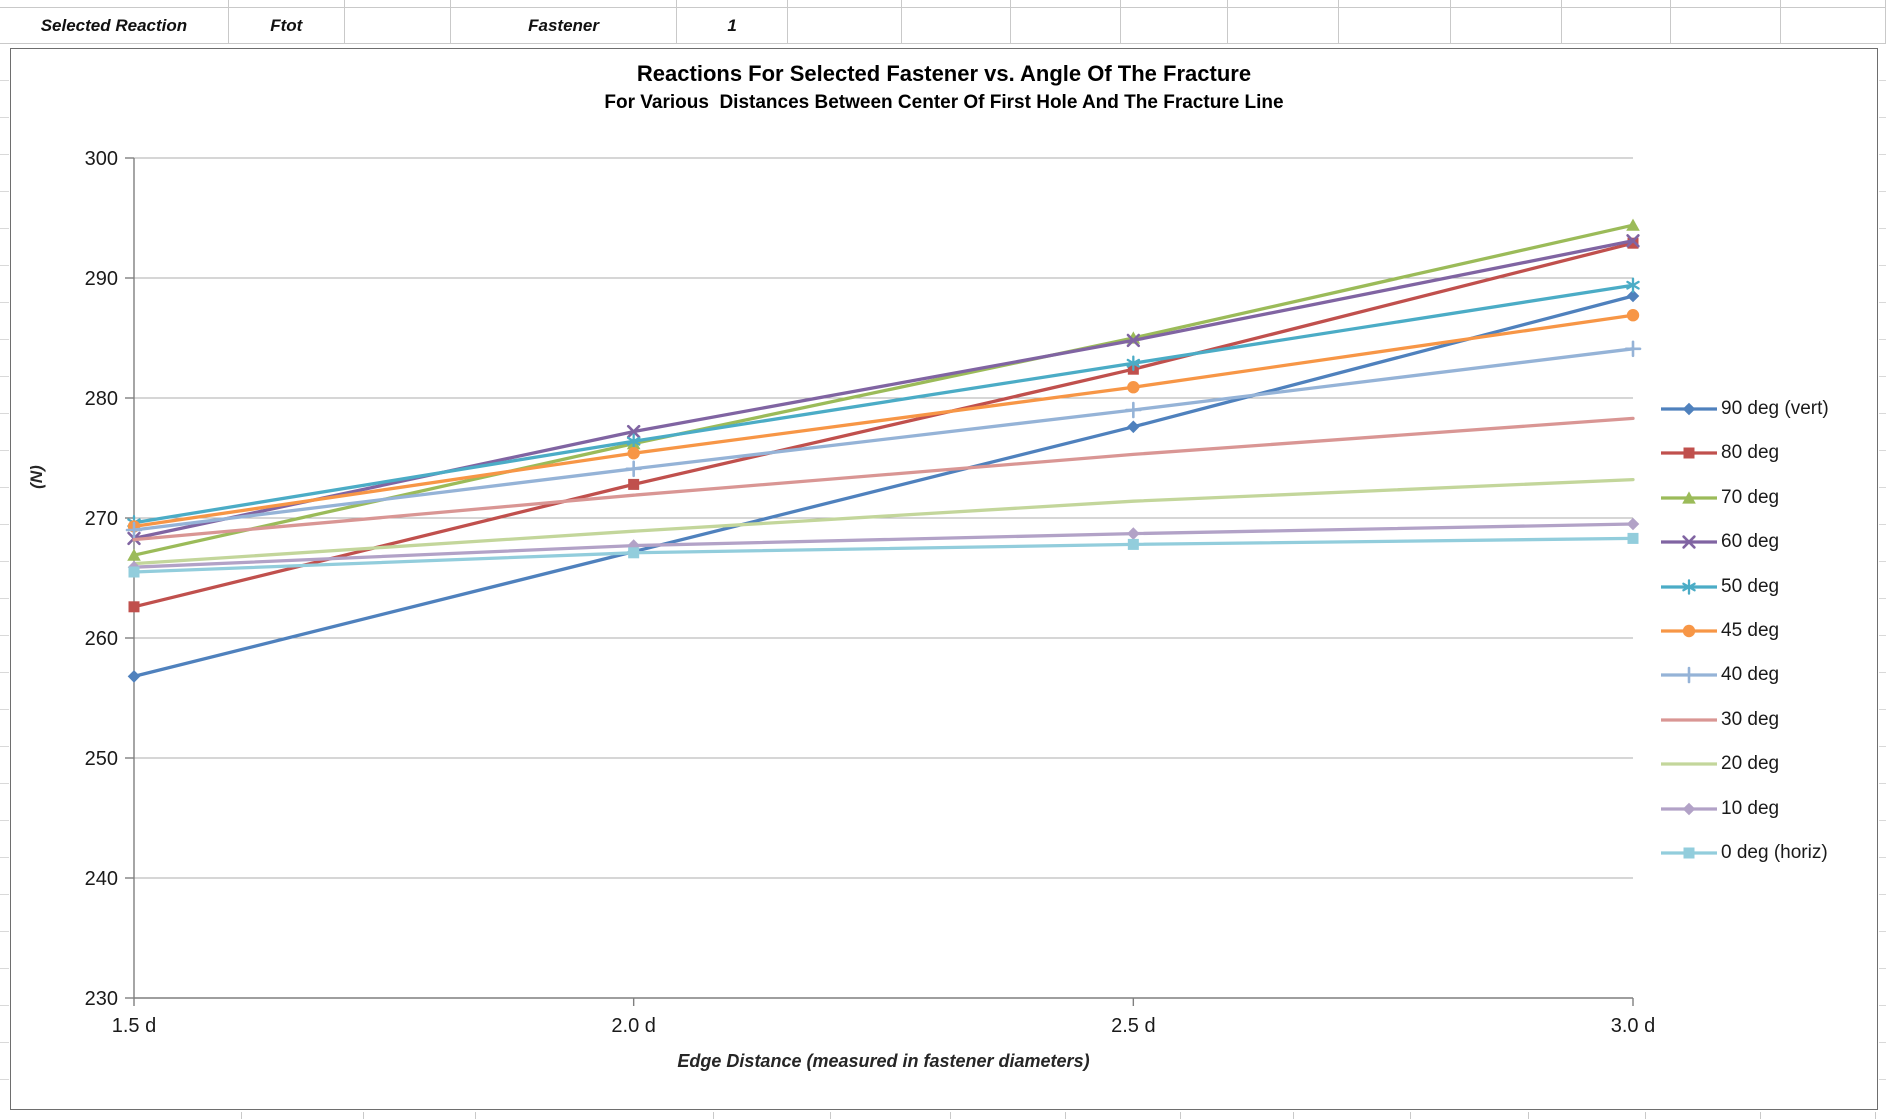 The height and width of the screenshot is (1119, 1886). I want to click on sheet-left-gridline-strip, so click(4, 581).